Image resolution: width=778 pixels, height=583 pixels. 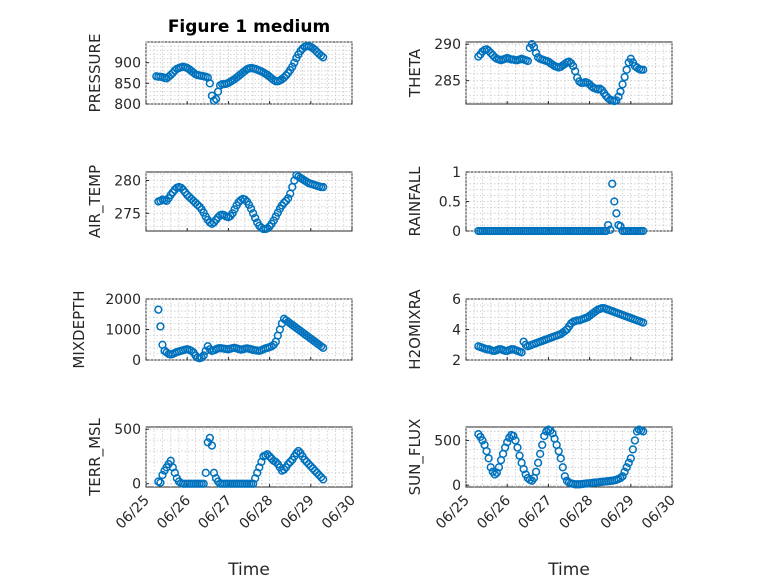 I want to click on axes-h2omixra: 2 4 6 H2OMIXRA, so click(x=539, y=329).